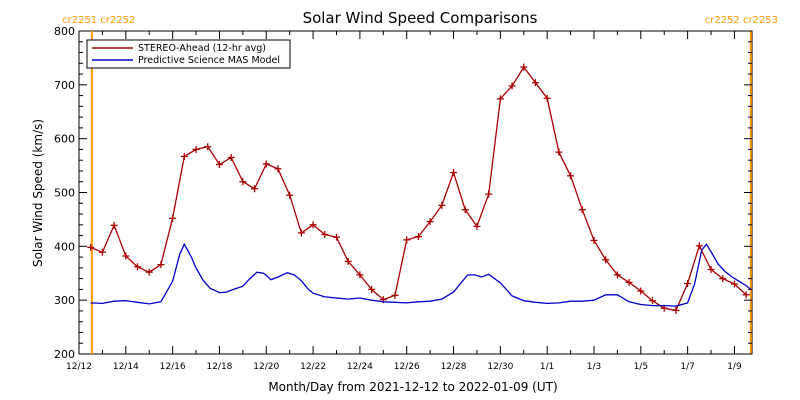 This screenshot has width=800, height=400. I want to click on x-tick-label: 12/14, so click(126, 367).